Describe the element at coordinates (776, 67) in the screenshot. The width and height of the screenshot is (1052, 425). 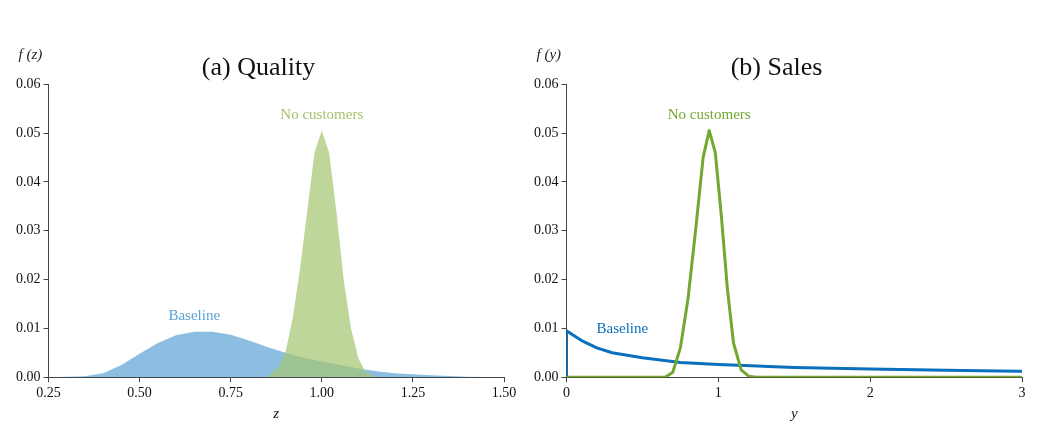
I see `chart-title: (b) Sales` at that location.